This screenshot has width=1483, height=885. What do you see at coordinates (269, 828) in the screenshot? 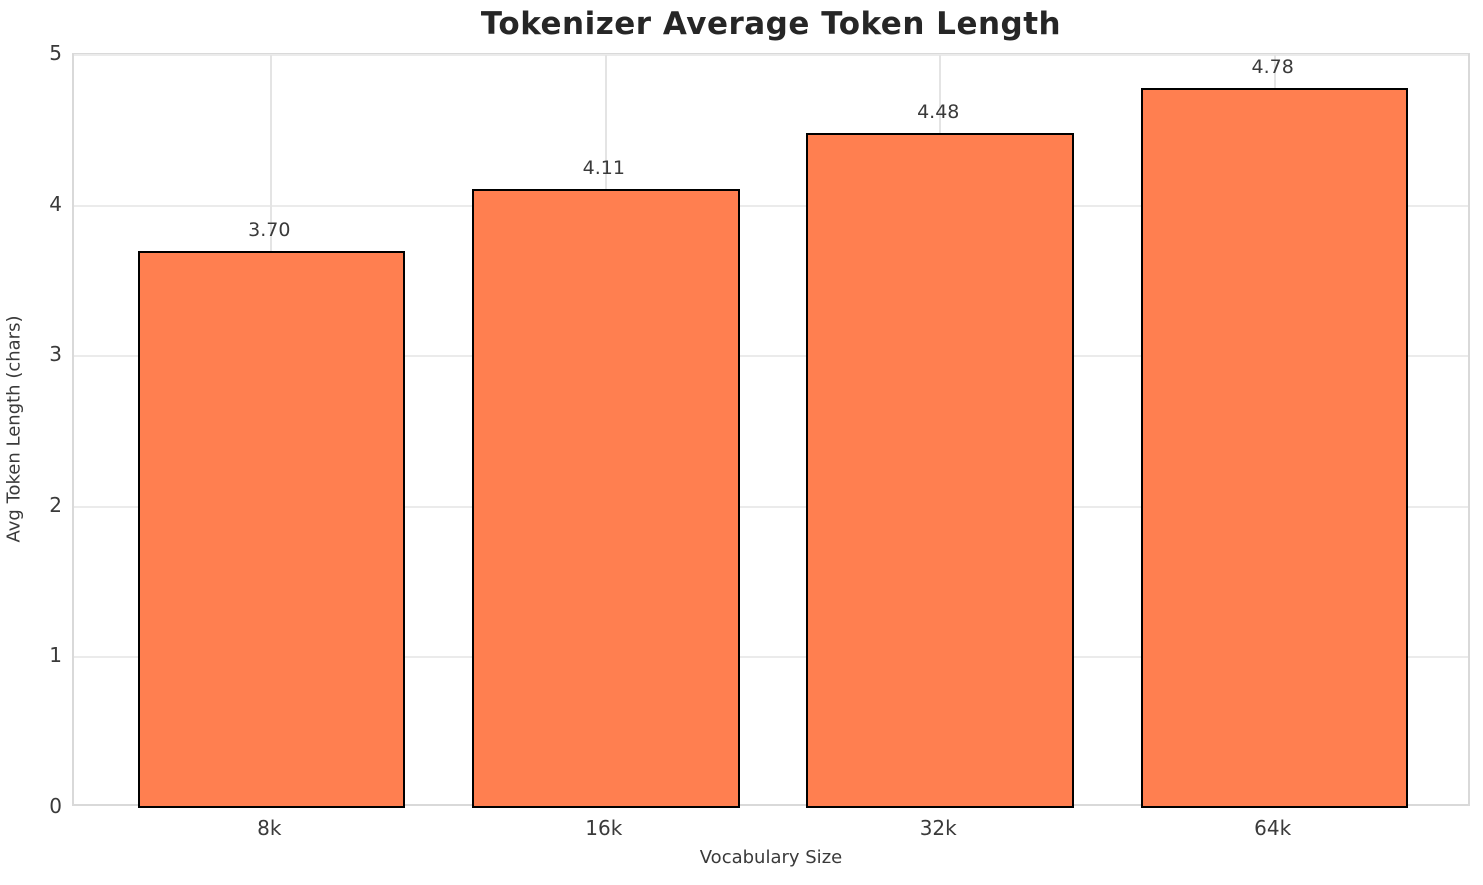
I see `x-tick-label-8k: 8k` at bounding box center [269, 828].